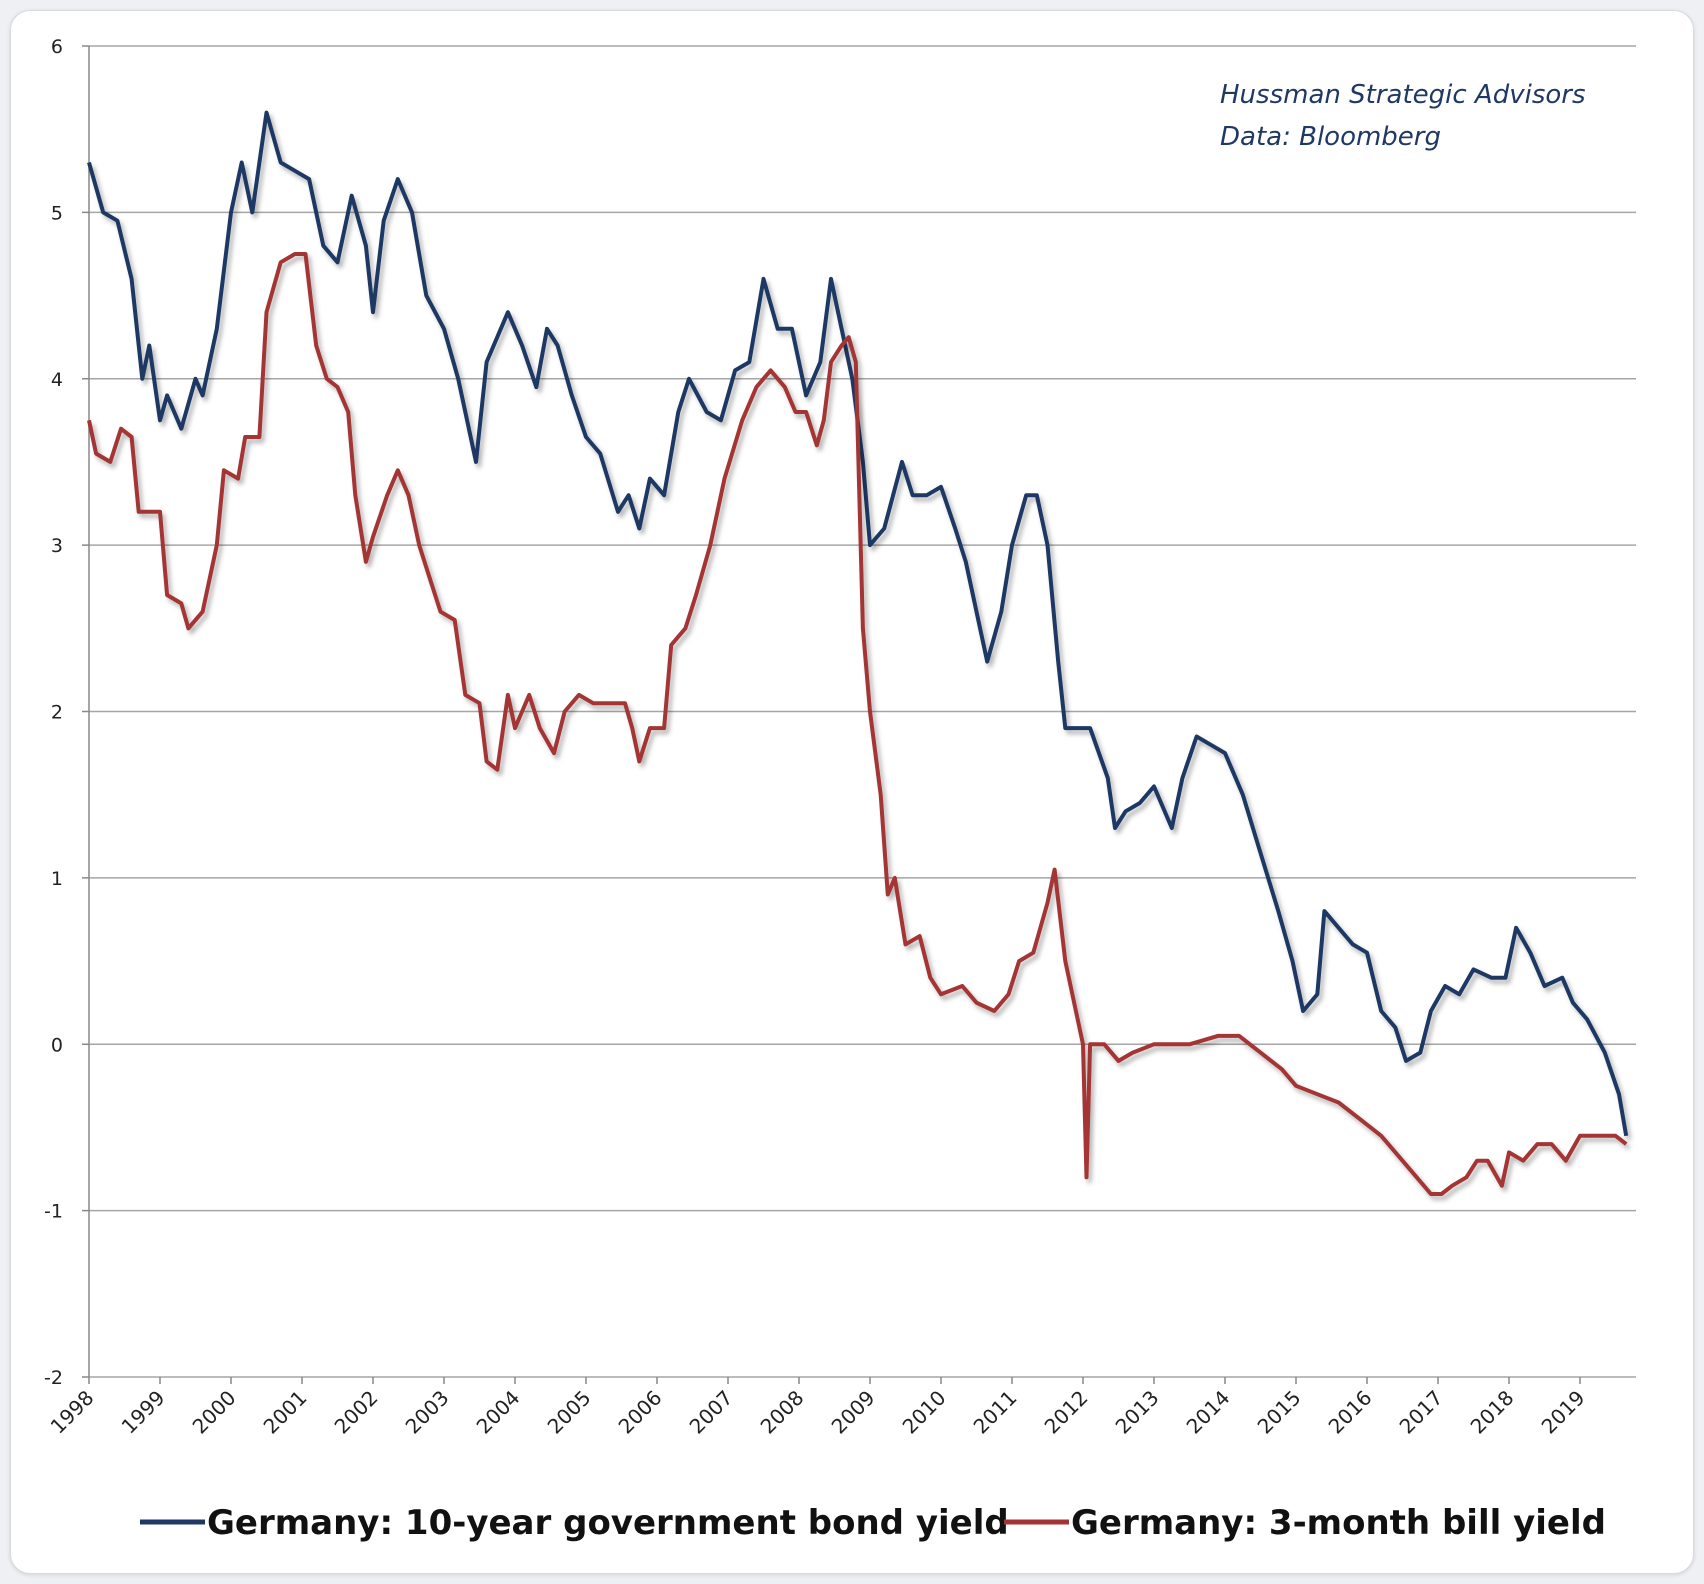  I want to click on x-tick-label: 1999, so click(143, 1412).